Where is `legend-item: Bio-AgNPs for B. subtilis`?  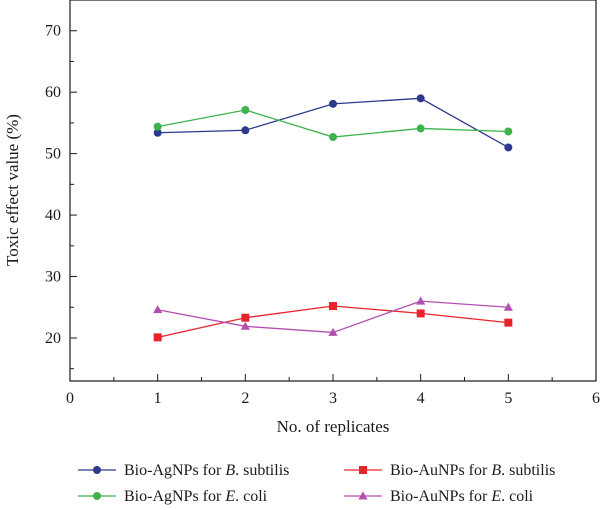
legend-item: Bio-AgNPs for B. subtilis is located at coordinates (183, 470).